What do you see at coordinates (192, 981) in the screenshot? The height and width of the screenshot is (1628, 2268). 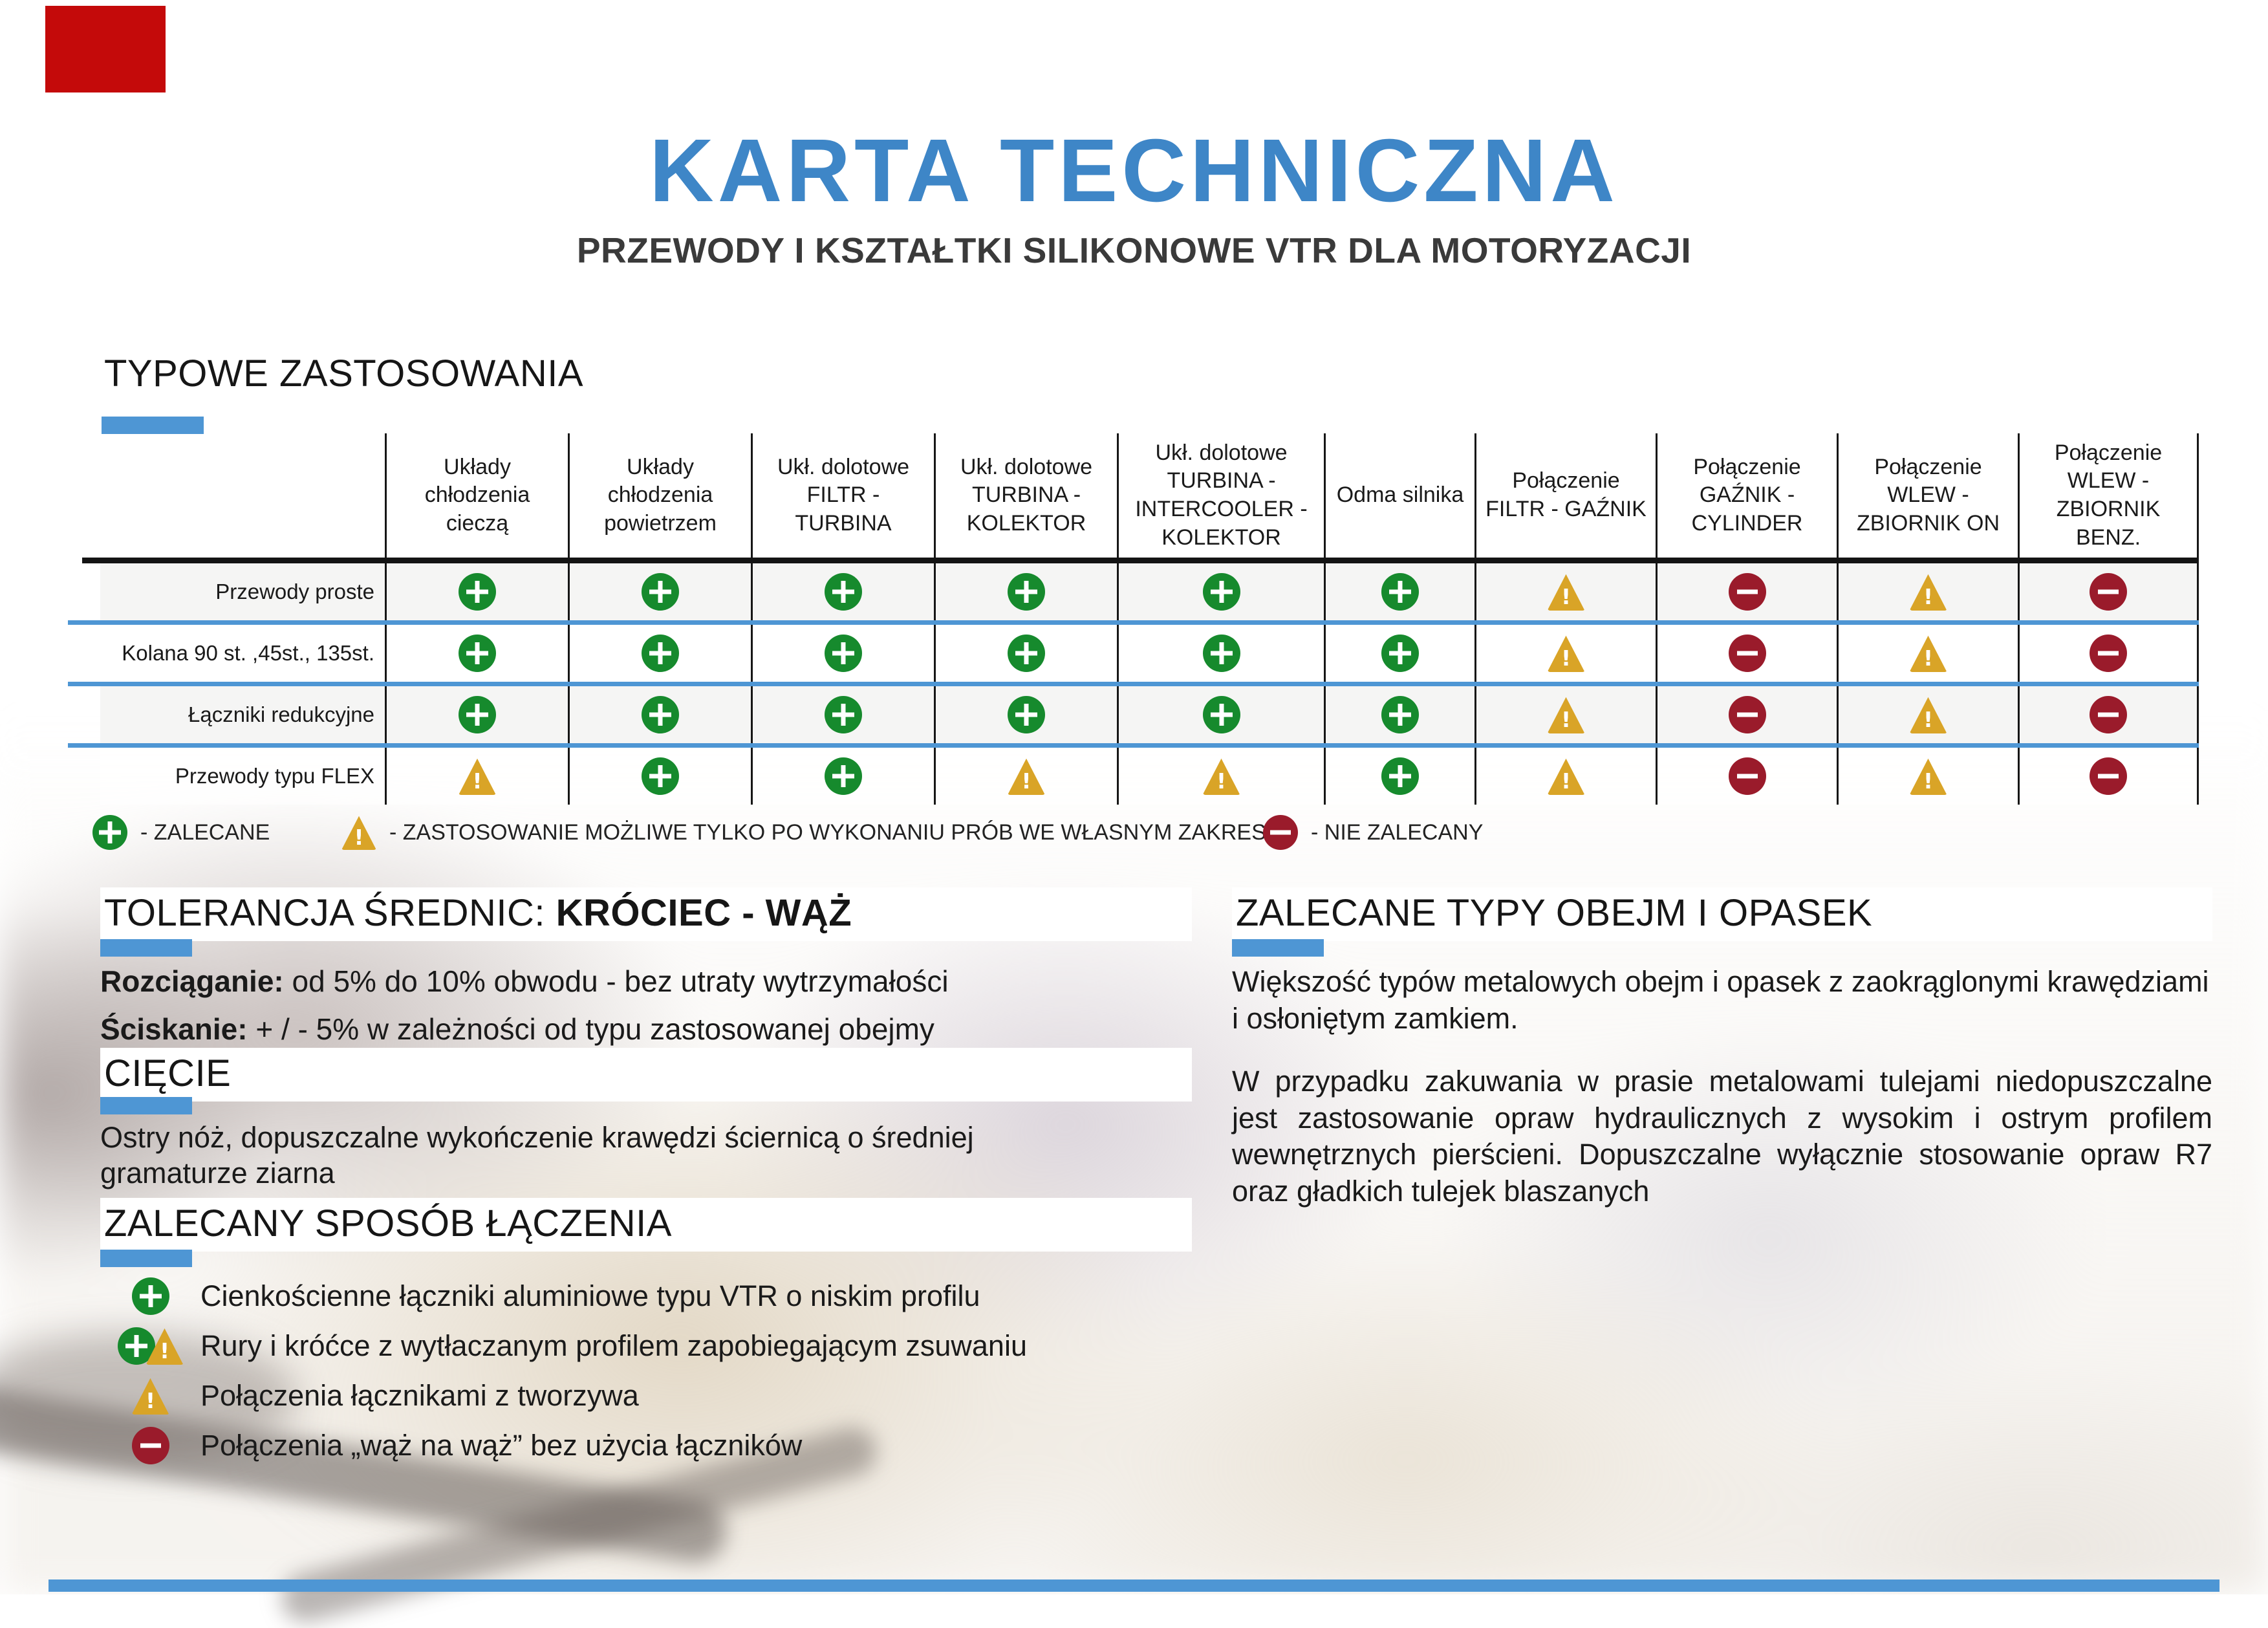 I see `tolerance-label: Rozciąganie:` at bounding box center [192, 981].